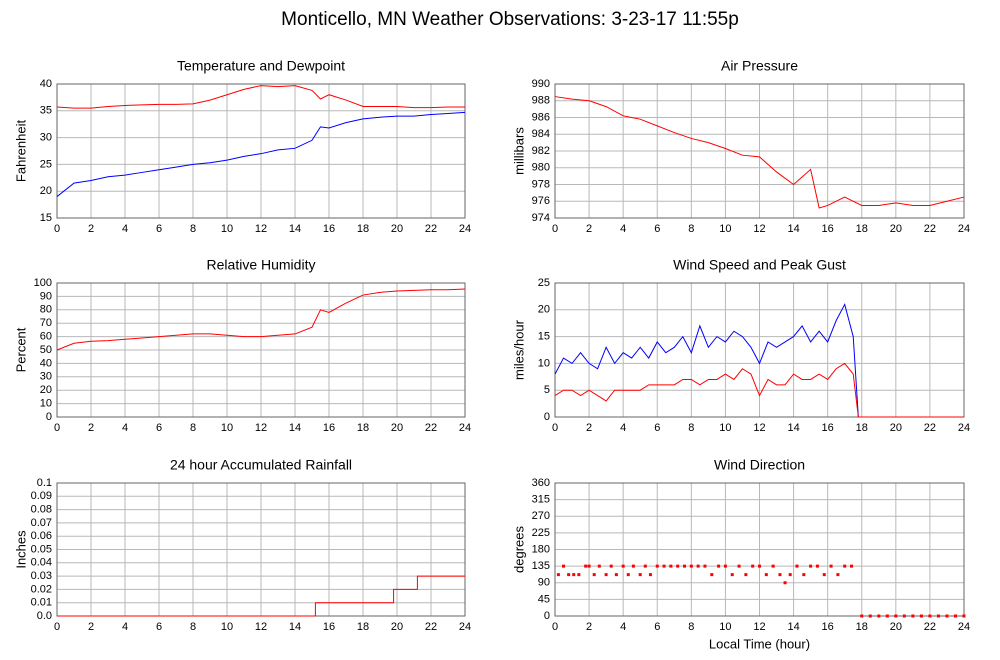 The image size is (1000, 660). Describe the element at coordinates (46, 218) in the screenshot. I see `y-tick-label: 15` at that location.